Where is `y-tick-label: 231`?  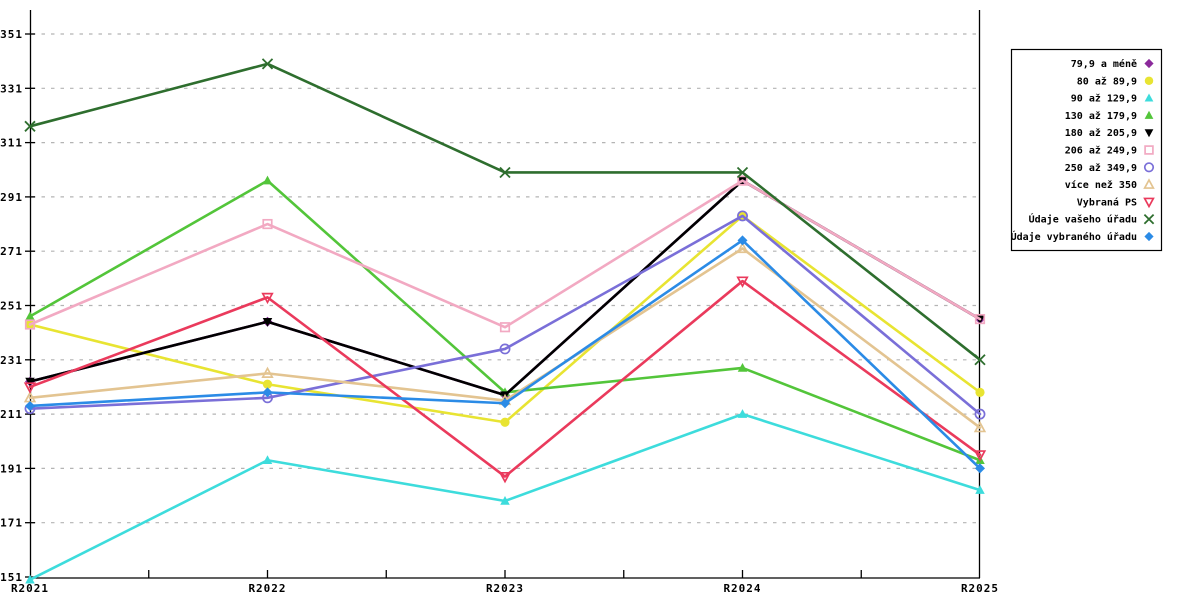
y-tick-label: 231 is located at coordinates (11, 360).